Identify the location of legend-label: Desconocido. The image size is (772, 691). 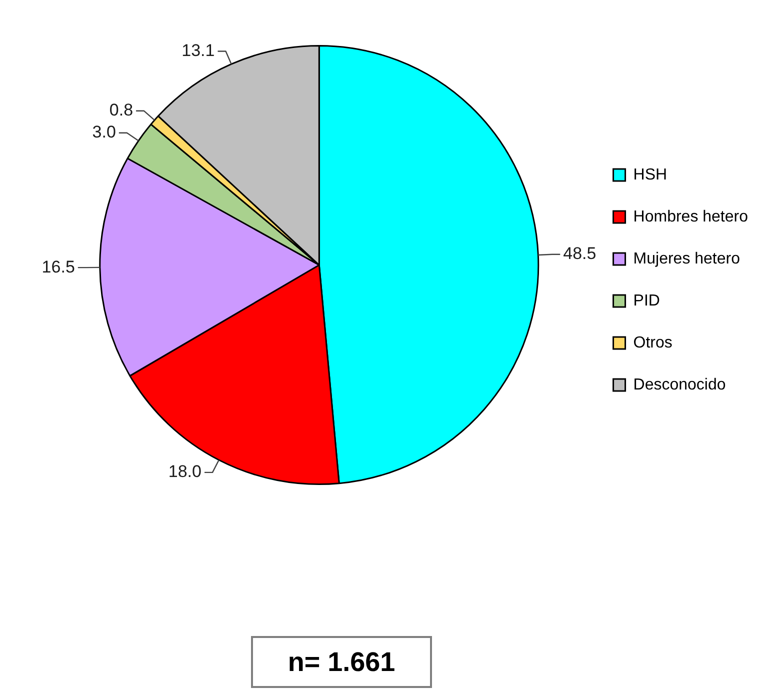
(679, 385).